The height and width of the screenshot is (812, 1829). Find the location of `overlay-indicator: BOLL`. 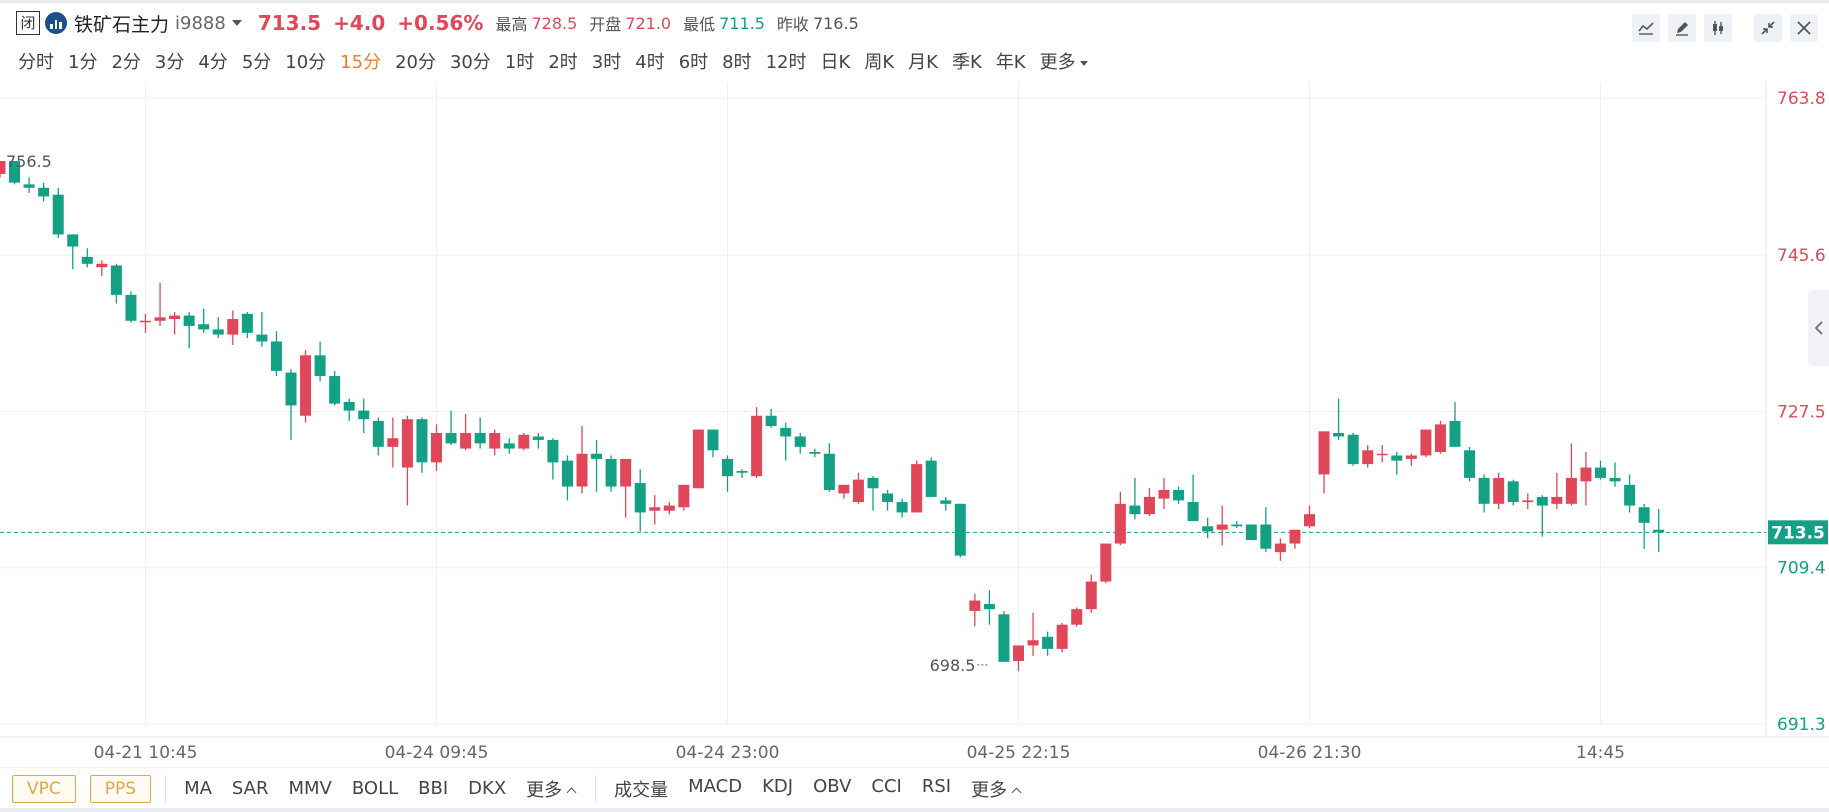

overlay-indicator: BOLL is located at coordinates (375, 788).